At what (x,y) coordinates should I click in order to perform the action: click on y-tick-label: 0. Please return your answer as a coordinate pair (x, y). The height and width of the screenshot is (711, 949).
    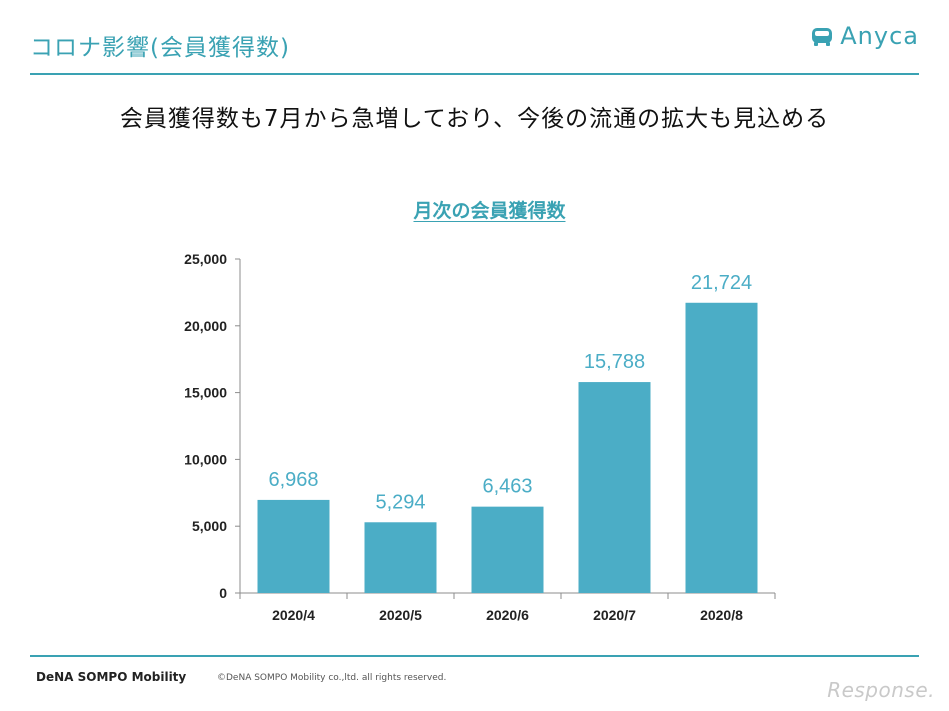
    Looking at the image, I should click on (223, 593).